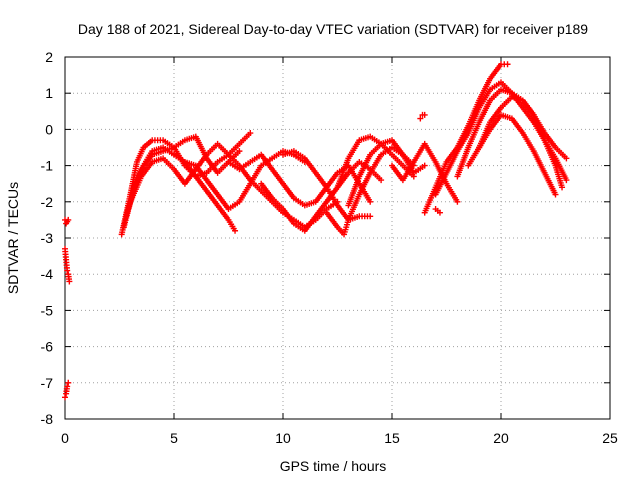  Describe the element at coordinates (610, 438) in the screenshot. I see `x-tick-label: 25` at that location.